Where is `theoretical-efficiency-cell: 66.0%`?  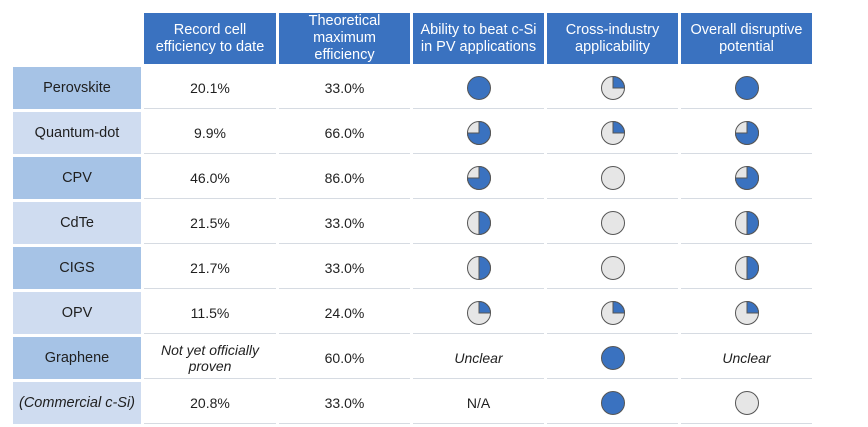 theoretical-efficiency-cell: 66.0% is located at coordinates (344, 133).